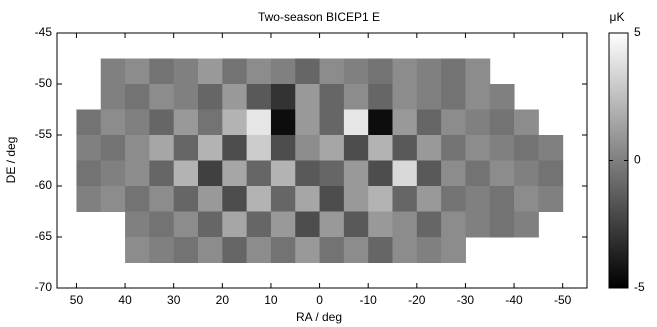  Describe the element at coordinates (44, 236) in the screenshot. I see `y-tick-label: -65` at that location.